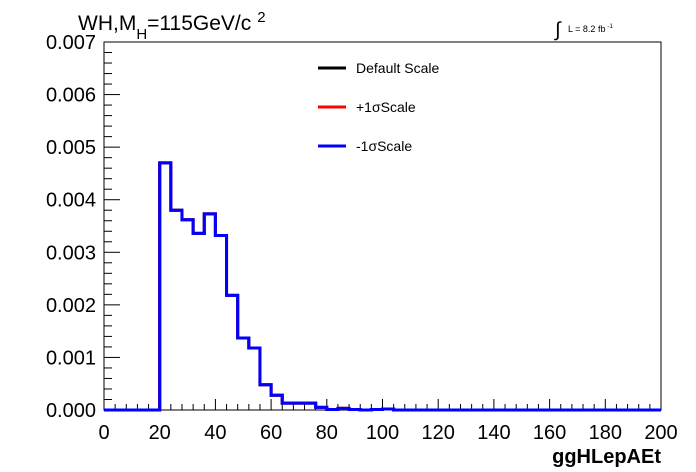 The height and width of the screenshot is (472, 696). What do you see at coordinates (71, 411) in the screenshot?
I see `y-tick-label: 0.000` at bounding box center [71, 411].